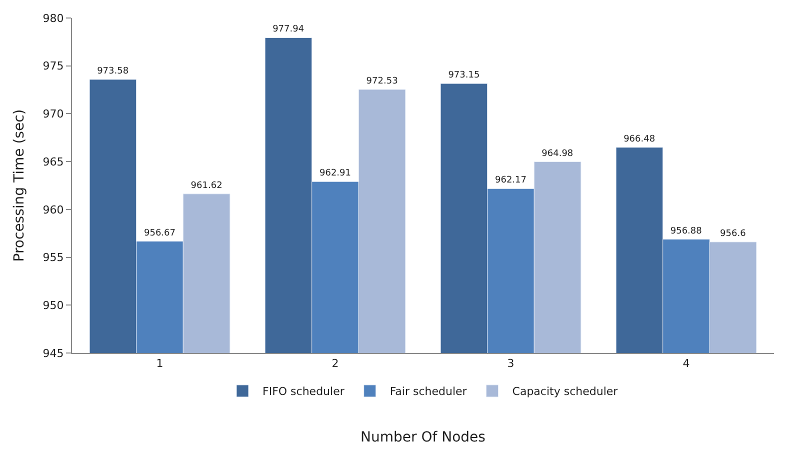 The image size is (786, 457). What do you see at coordinates (288, 29) in the screenshot?
I see `data-label: 977.94` at bounding box center [288, 29].